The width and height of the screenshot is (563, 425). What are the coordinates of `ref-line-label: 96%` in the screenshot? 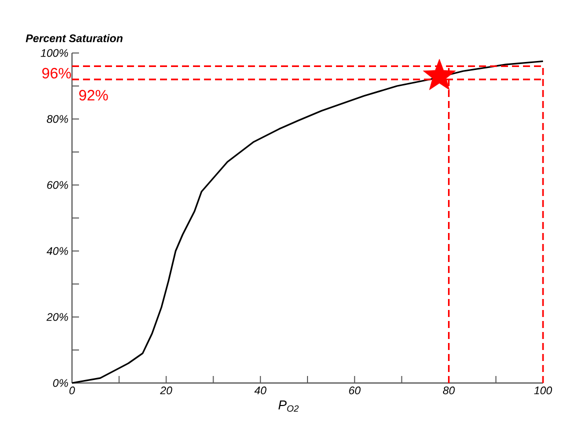 It's located at (56, 73).